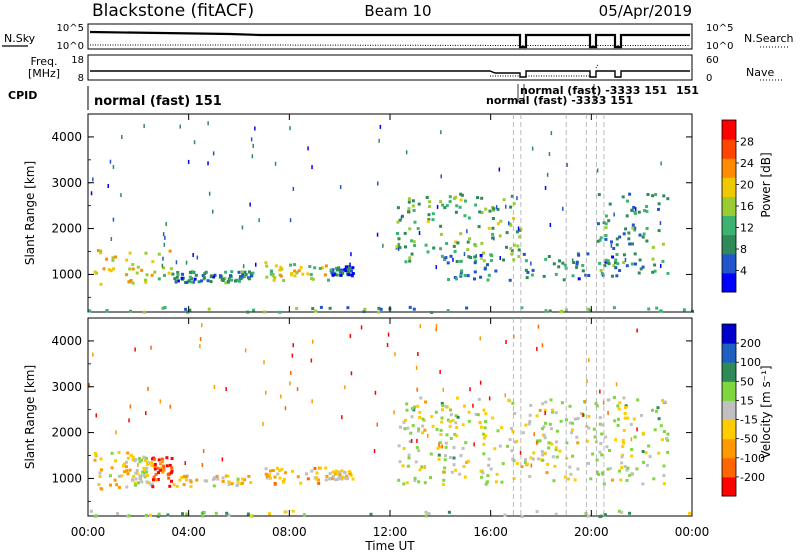 The image size is (800, 558). Describe the element at coordinates (749, 439) in the screenshot. I see `velocity-colorbar-tick: -50` at that location.